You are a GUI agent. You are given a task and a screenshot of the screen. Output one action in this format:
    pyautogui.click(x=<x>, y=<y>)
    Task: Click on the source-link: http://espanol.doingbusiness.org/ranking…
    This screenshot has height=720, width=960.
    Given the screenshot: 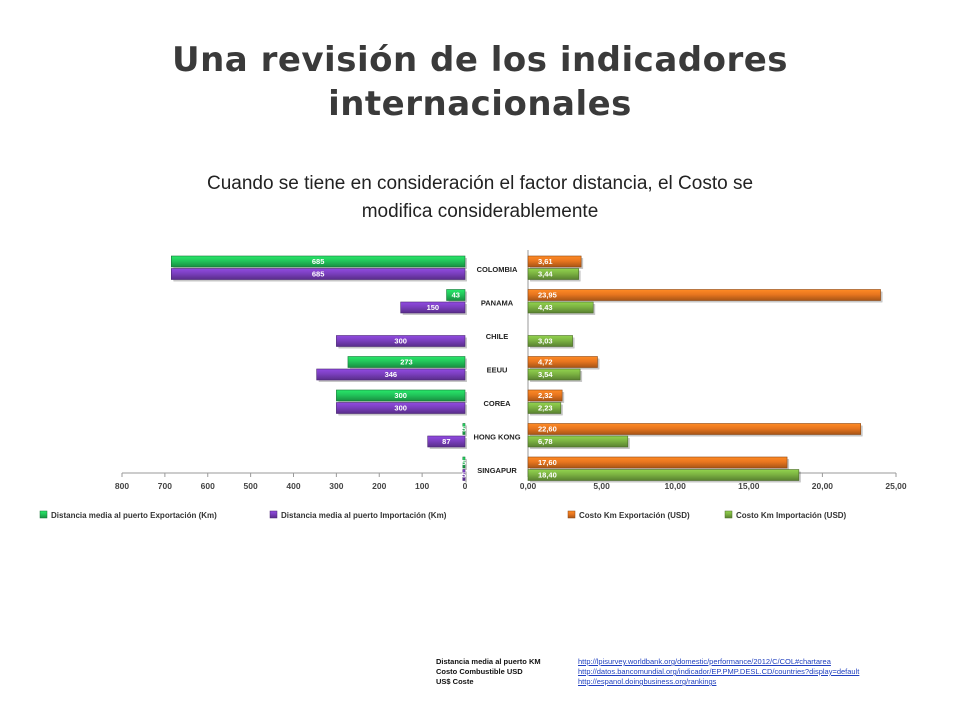 What is the action you would take?
    pyautogui.click(x=647, y=681)
    